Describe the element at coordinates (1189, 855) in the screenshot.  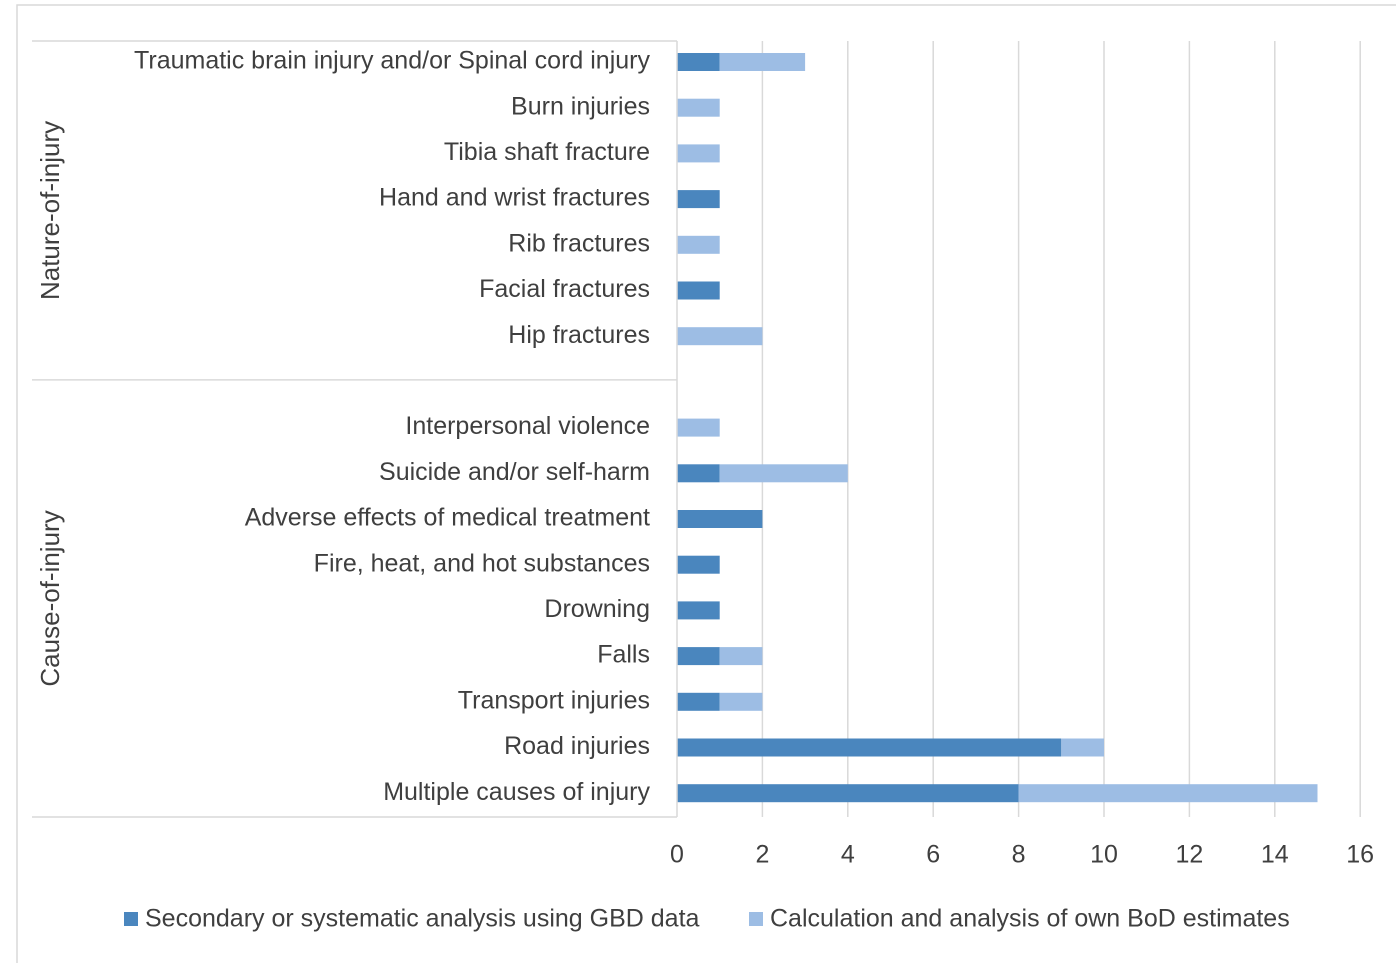
I see `x-tick-label: 12` at that location.